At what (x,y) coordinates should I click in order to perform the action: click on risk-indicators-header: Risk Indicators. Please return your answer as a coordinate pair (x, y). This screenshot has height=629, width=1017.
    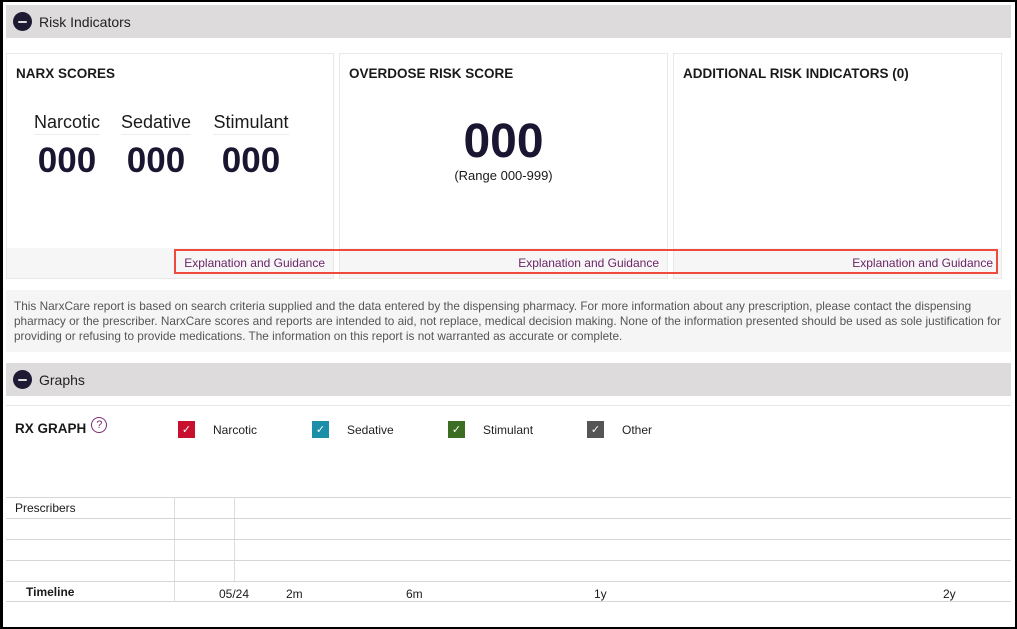
    Looking at the image, I should click on (508, 21).